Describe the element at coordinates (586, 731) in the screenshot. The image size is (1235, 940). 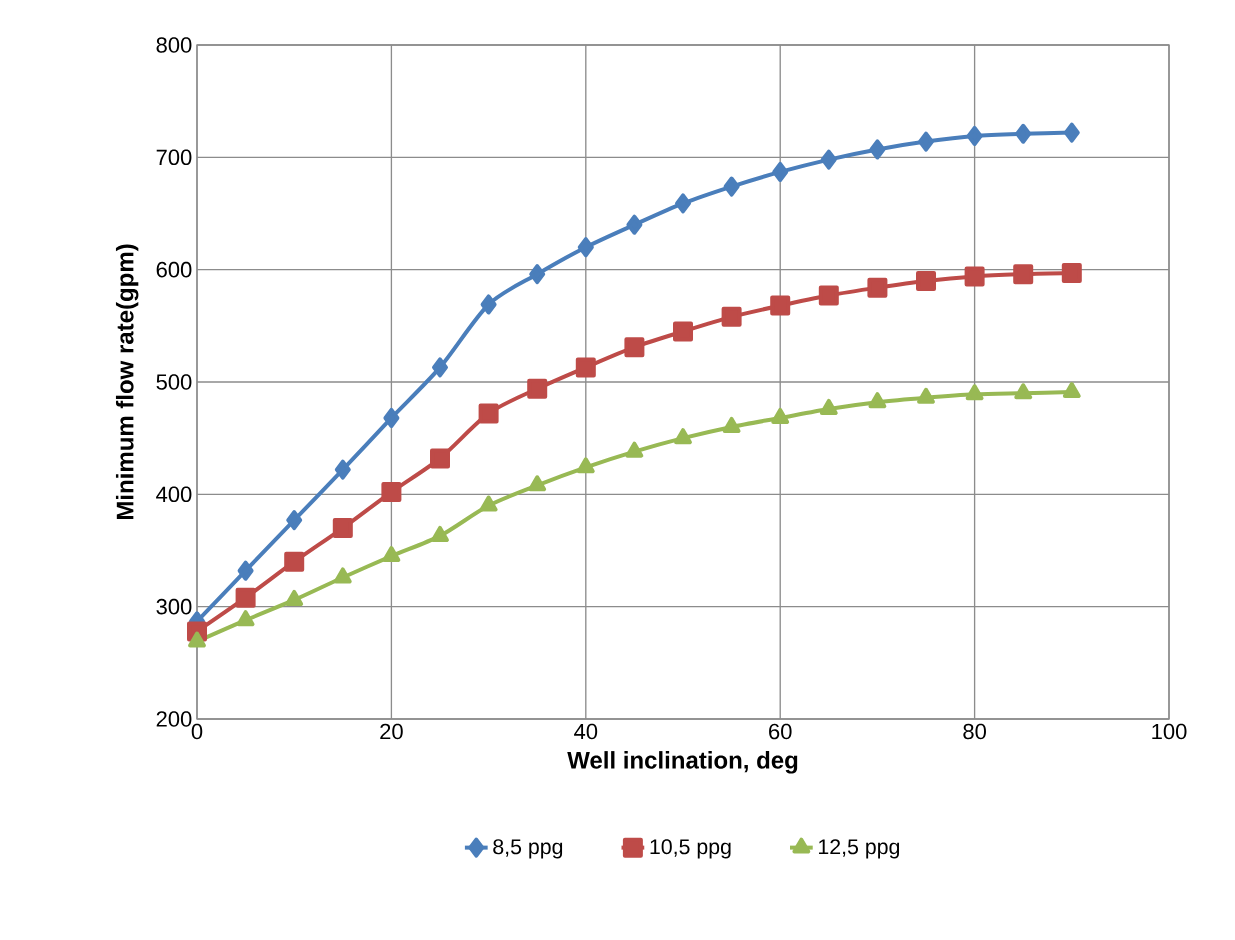
I see `x-tick-label: 40` at that location.